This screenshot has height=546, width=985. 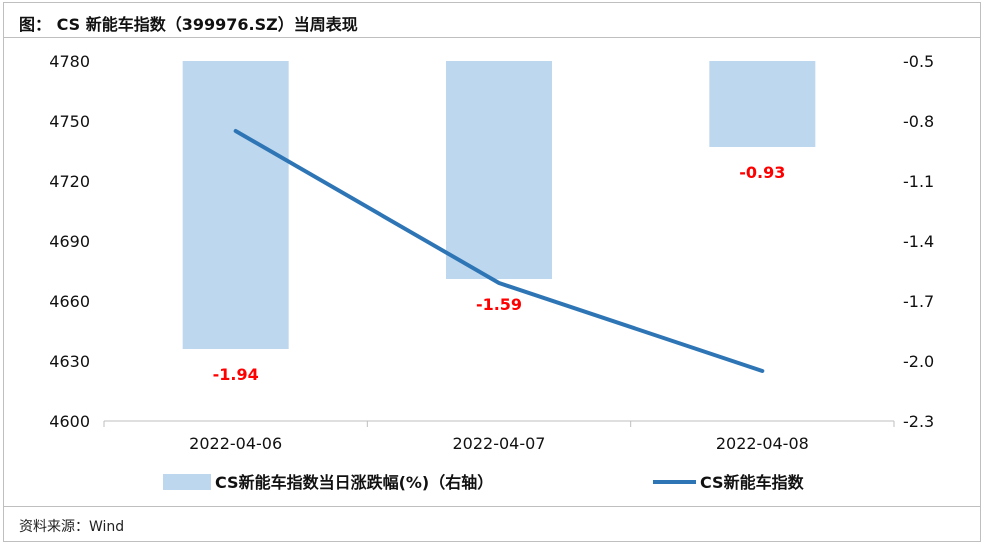 What do you see at coordinates (69, 241) in the screenshot?
I see `left-axis-tick: 4690` at bounding box center [69, 241].